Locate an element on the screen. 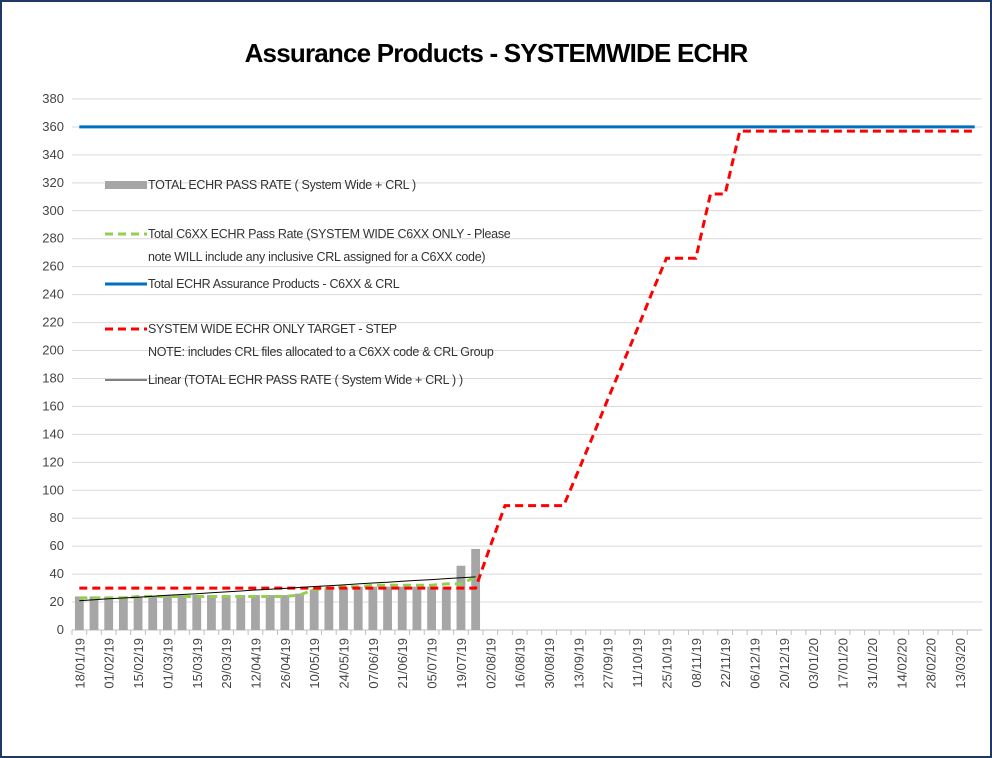 The height and width of the screenshot is (758, 992). x-tick-label: 21/06/19 is located at coordinates (402, 663).